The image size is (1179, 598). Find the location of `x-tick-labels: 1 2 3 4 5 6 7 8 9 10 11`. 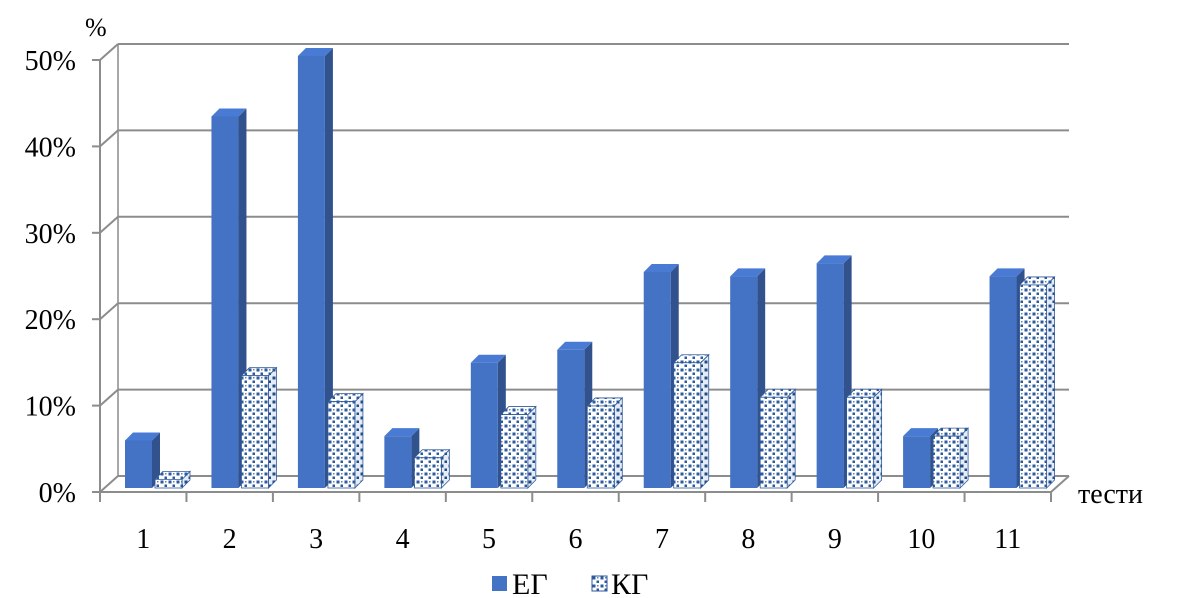

x-tick-labels: 1 2 3 4 5 6 7 8 9 10 11 is located at coordinates (575, 523).